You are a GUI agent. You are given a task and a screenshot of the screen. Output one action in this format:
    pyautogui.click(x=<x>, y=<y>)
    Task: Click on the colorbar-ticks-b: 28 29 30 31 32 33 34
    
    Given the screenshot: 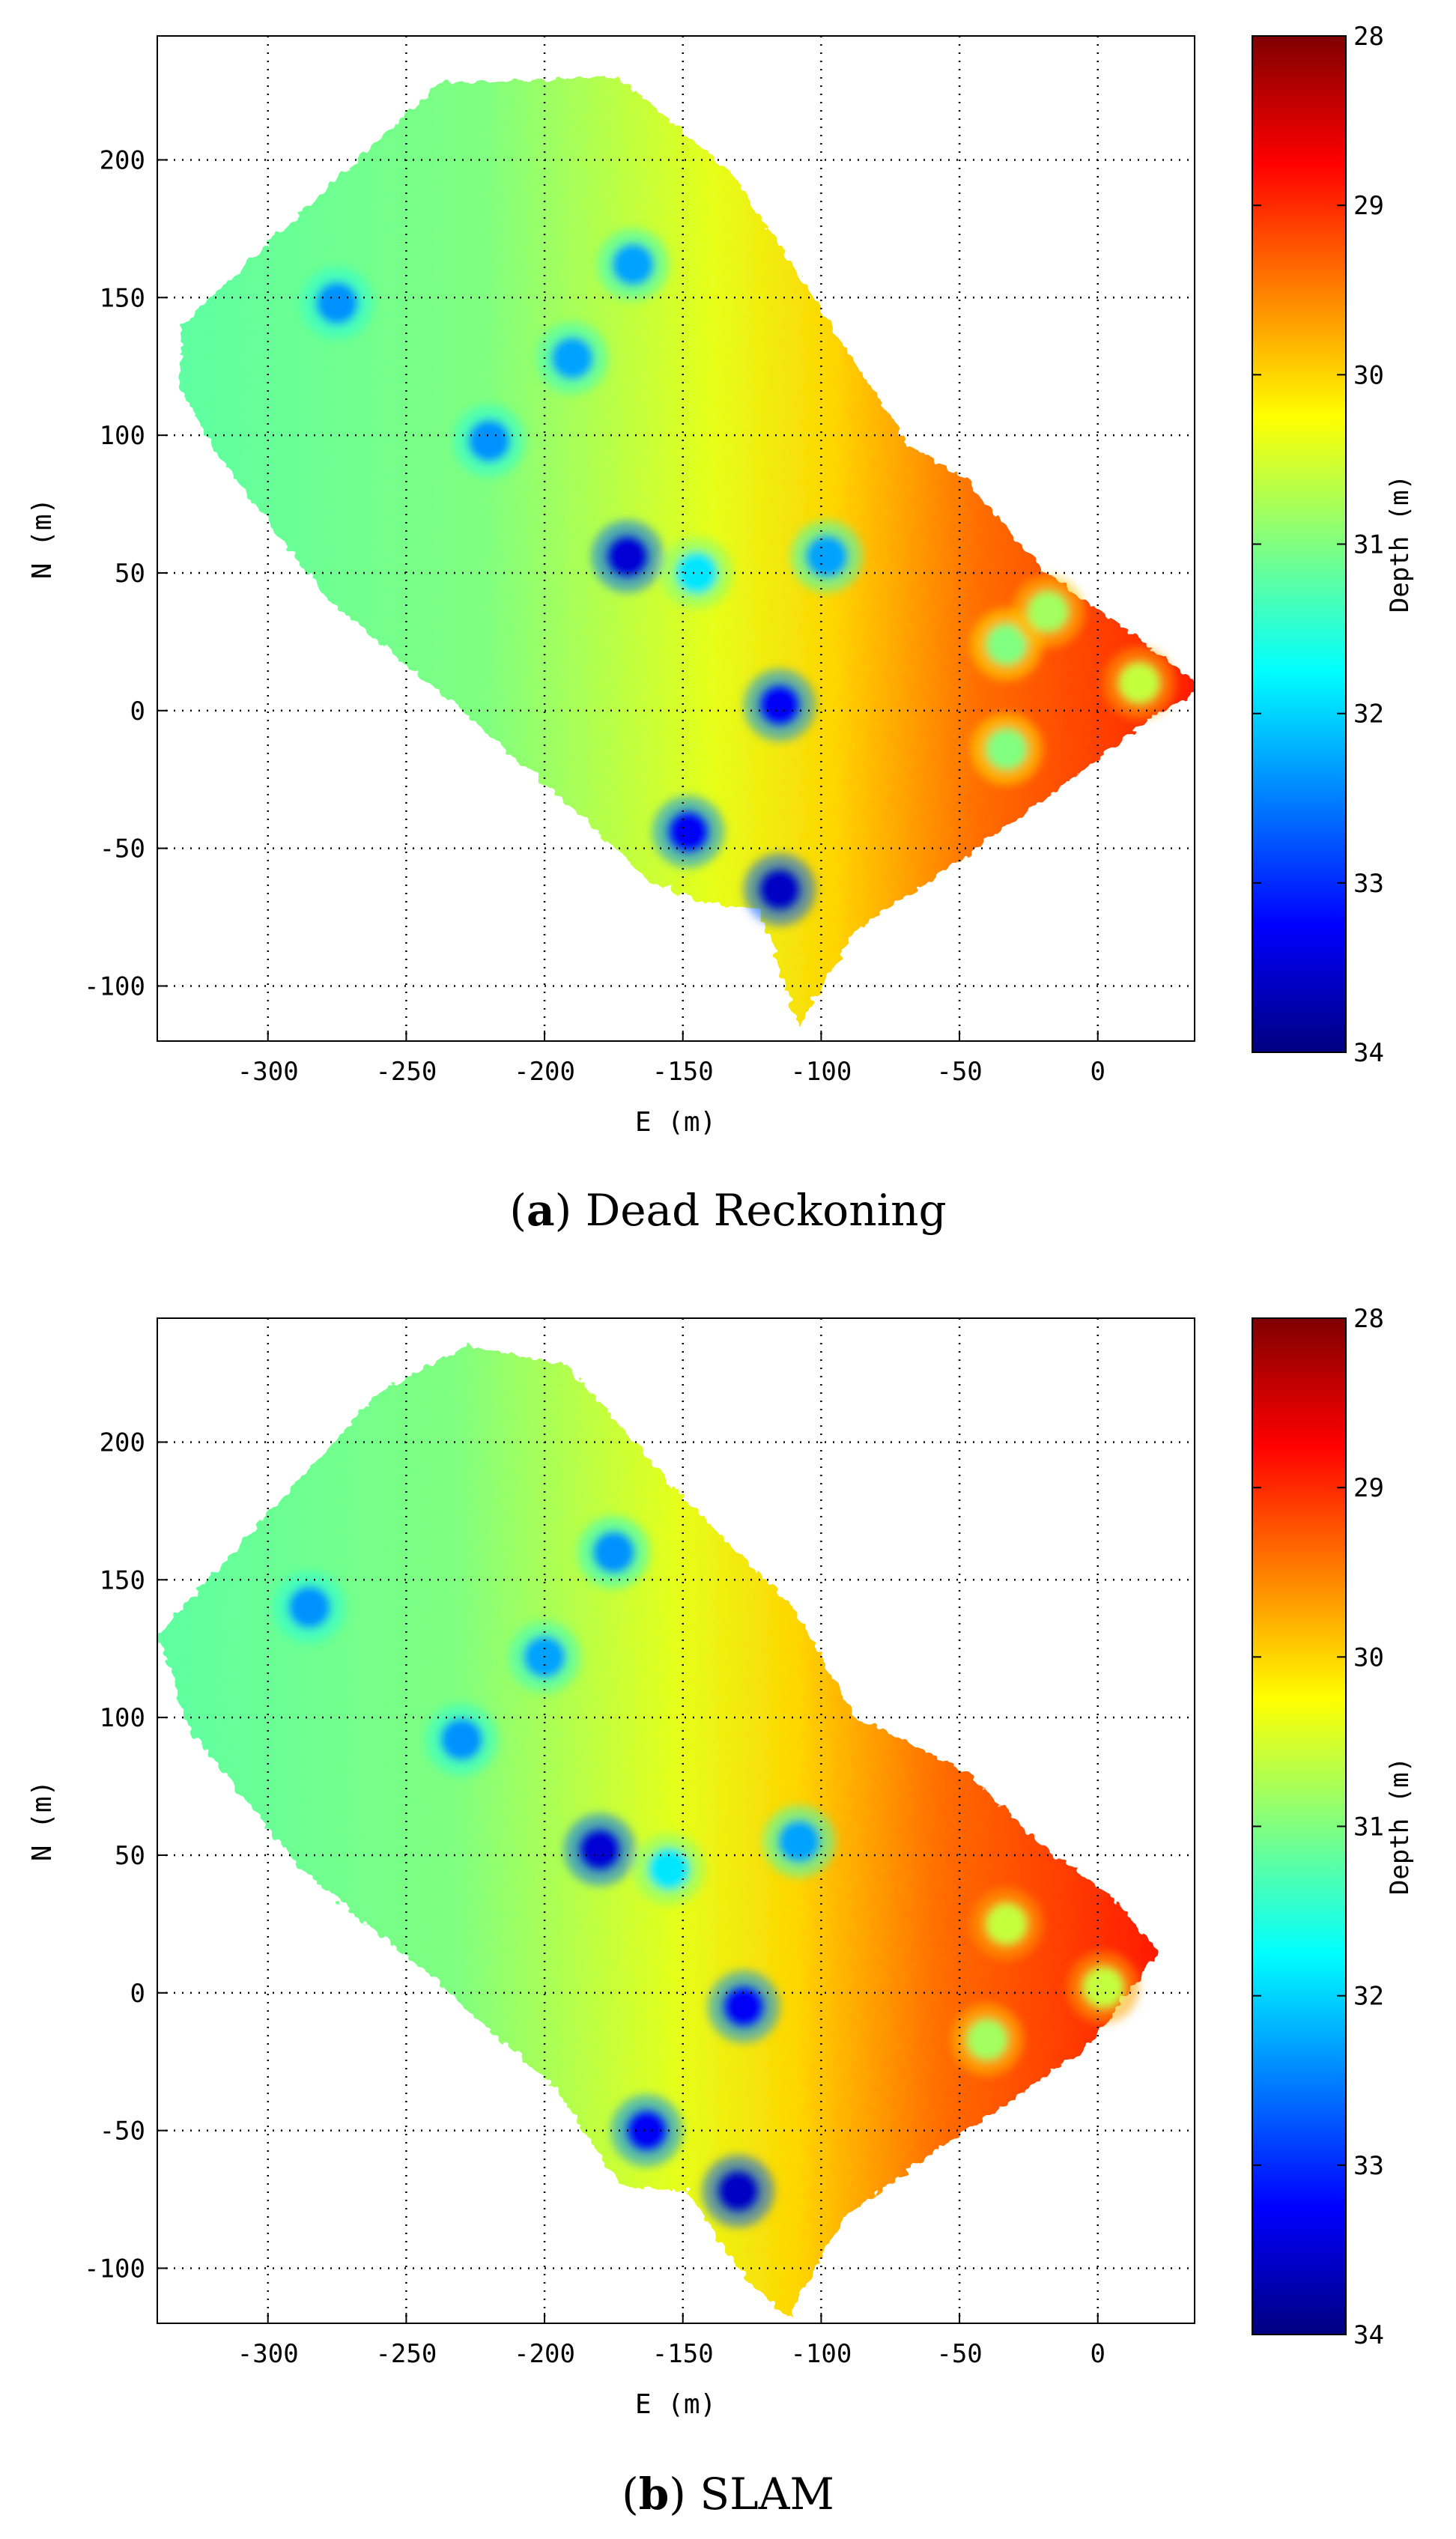 What is the action you would take?
    pyautogui.click(x=1318, y=1827)
    